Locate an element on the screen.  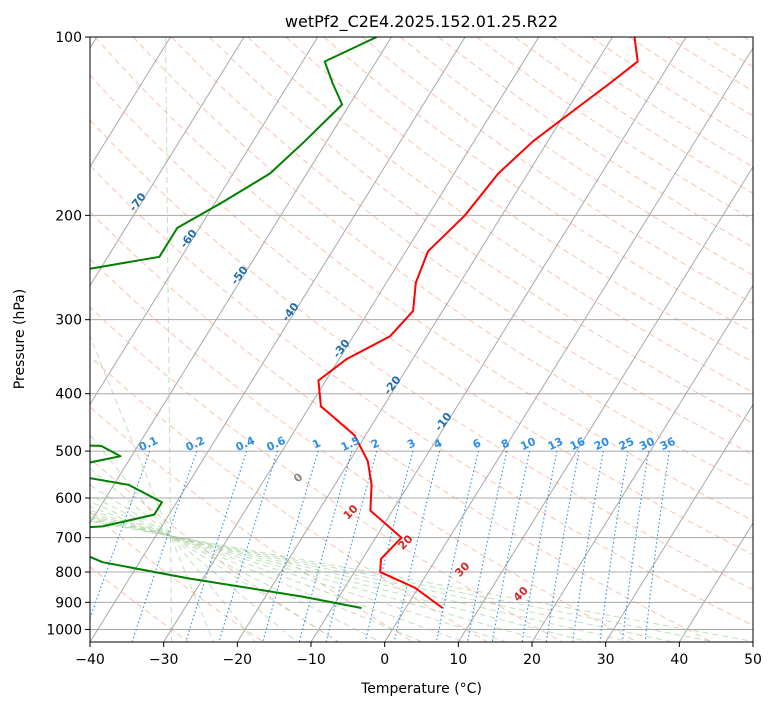
x-tick-label: −40 is located at coordinates (90, 660).